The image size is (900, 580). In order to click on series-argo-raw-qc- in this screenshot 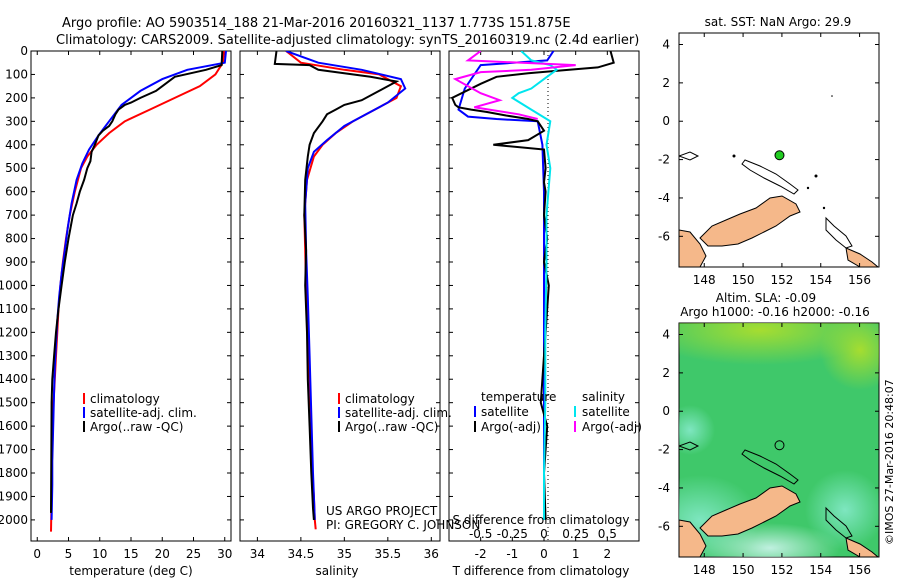, I will do `click(336, 285)`.